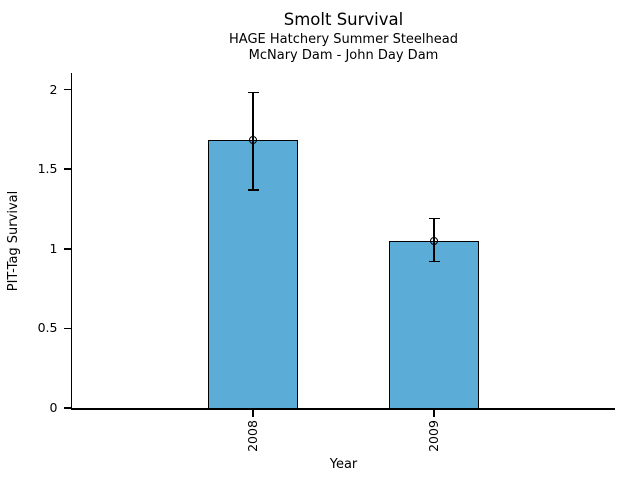 The image size is (640, 480). I want to click on y-axis-line, so click(71, 241).